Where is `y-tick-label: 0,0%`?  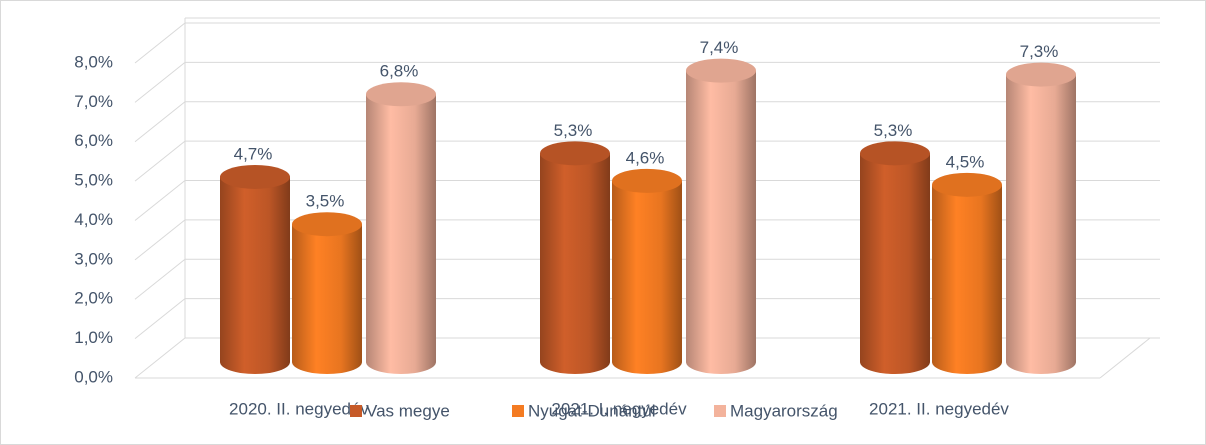 y-tick-label: 0,0% is located at coordinates (93, 376).